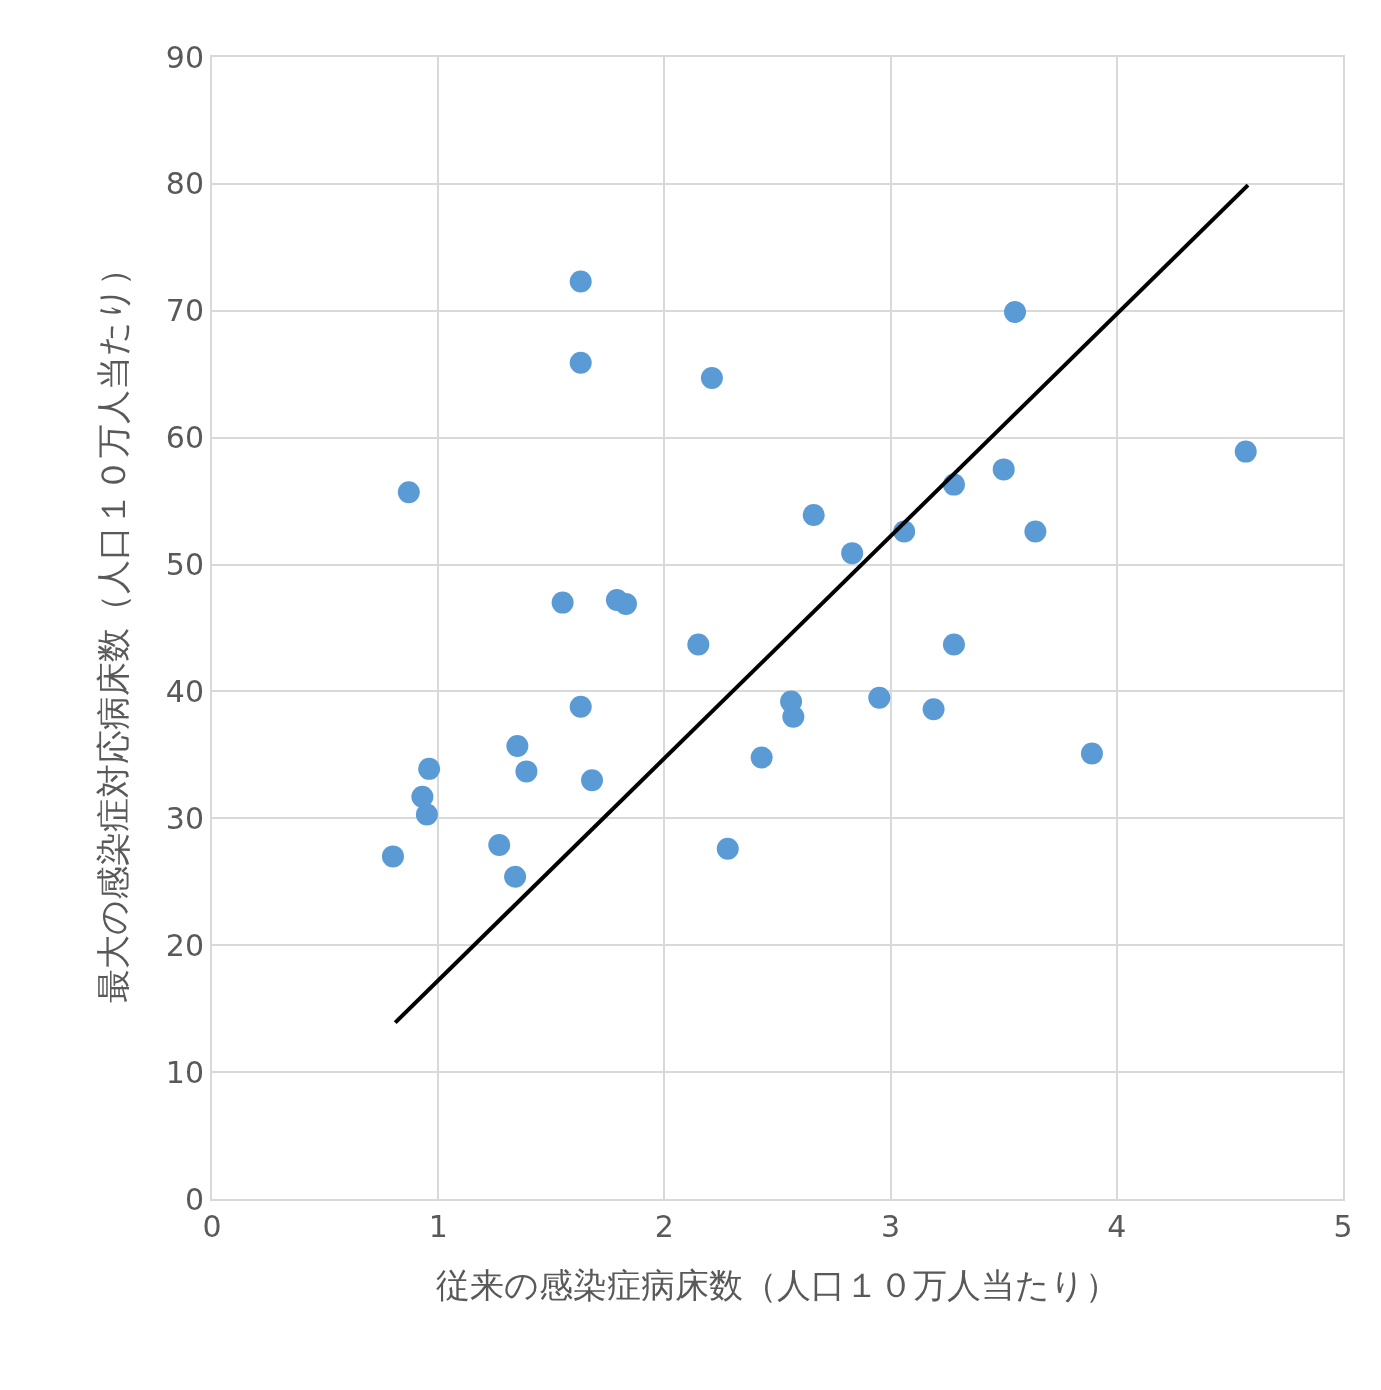 The height and width of the screenshot is (1390, 1381). Describe the element at coordinates (184, 691) in the screenshot. I see `y-tick-label: 40` at that location.